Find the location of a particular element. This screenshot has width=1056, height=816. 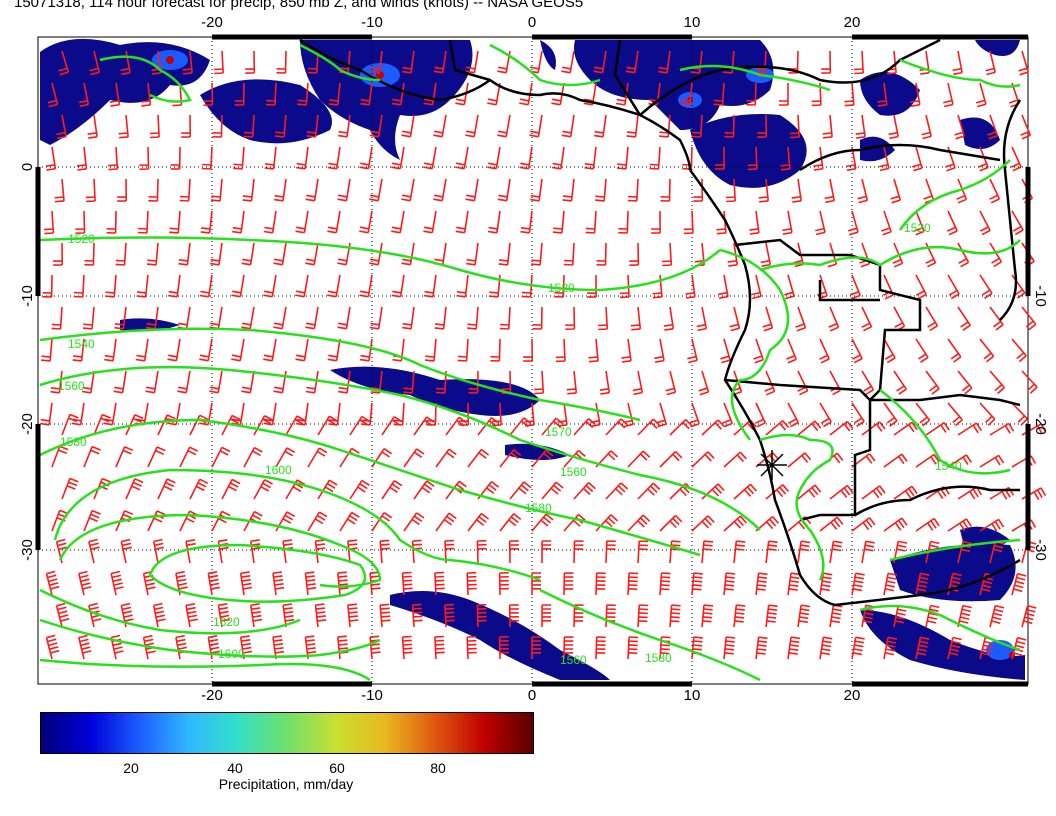

contour-label: 1560 is located at coordinates (573, 472).